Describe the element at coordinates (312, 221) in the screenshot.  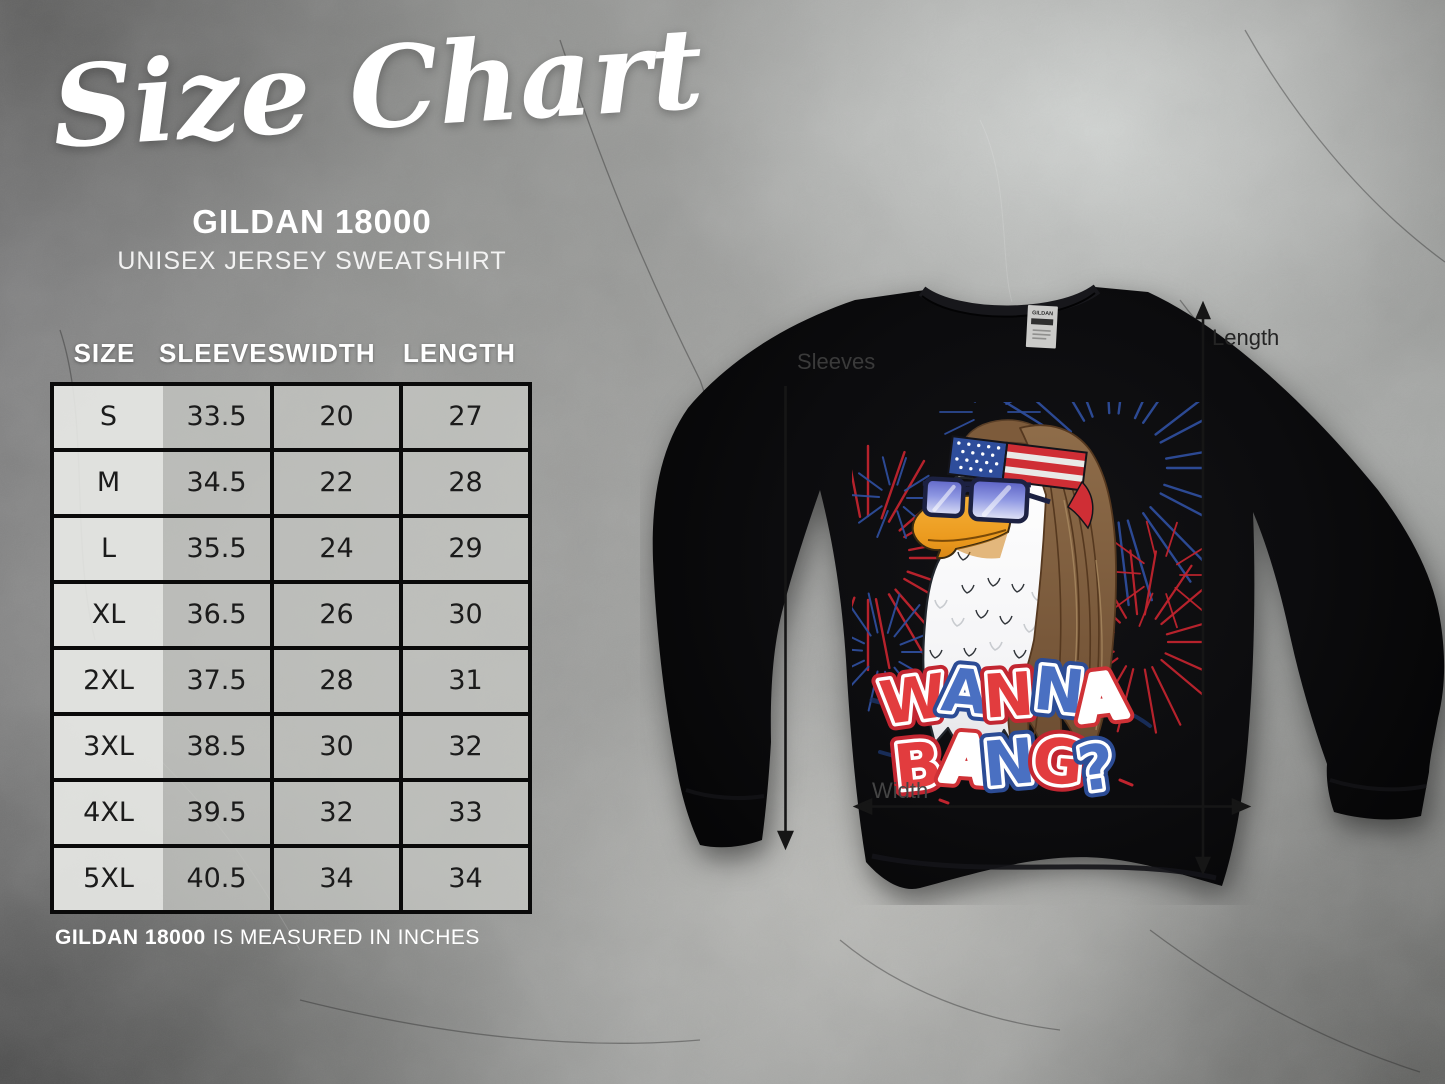
I see `product-name: GILDAN 18000` at that location.